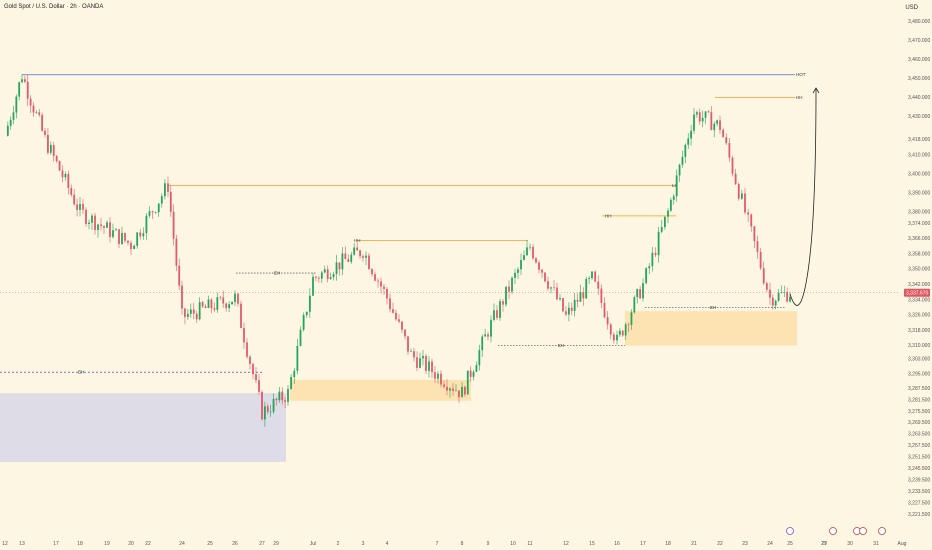  I want to click on x-tick-label: 27, so click(824, 544).